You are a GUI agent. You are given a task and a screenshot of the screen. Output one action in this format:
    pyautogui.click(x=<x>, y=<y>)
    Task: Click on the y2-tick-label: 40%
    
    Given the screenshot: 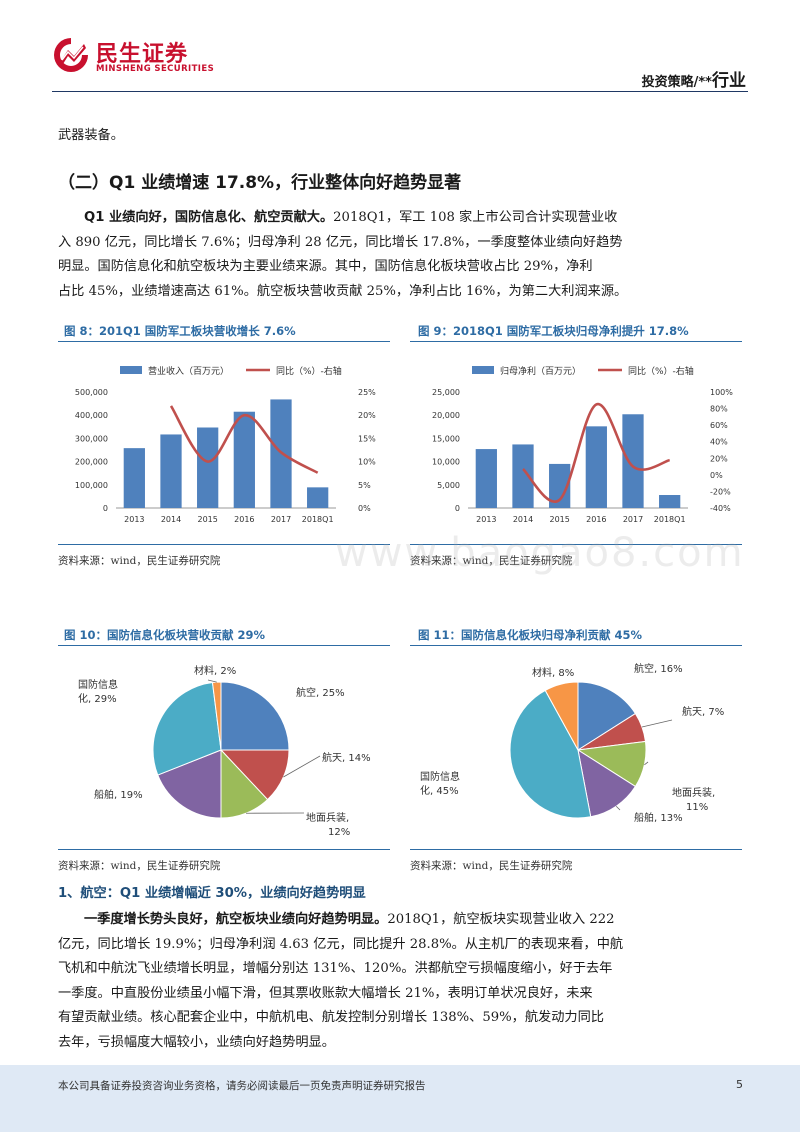 What is the action you would take?
    pyautogui.click(x=719, y=442)
    